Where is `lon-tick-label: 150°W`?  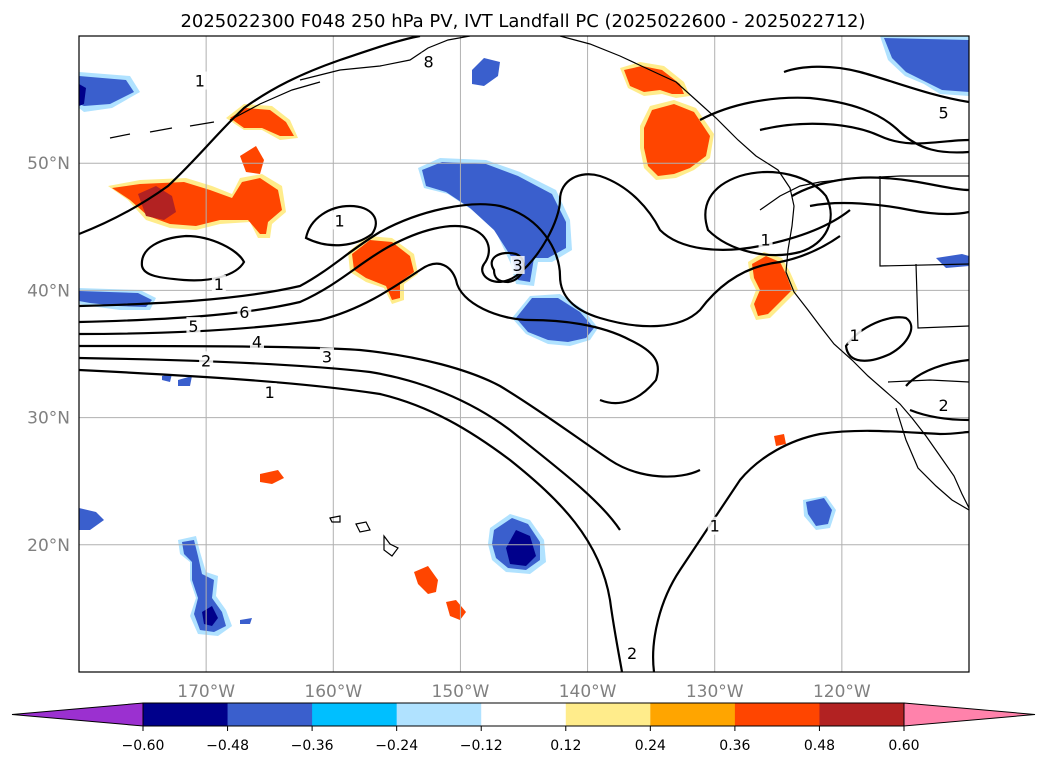
lon-tick-label: 150°W is located at coordinates (461, 692).